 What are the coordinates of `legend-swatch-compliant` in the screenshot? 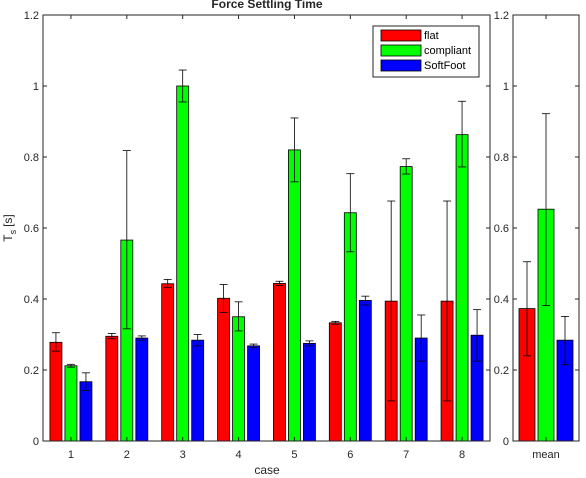 It's located at (401, 50).